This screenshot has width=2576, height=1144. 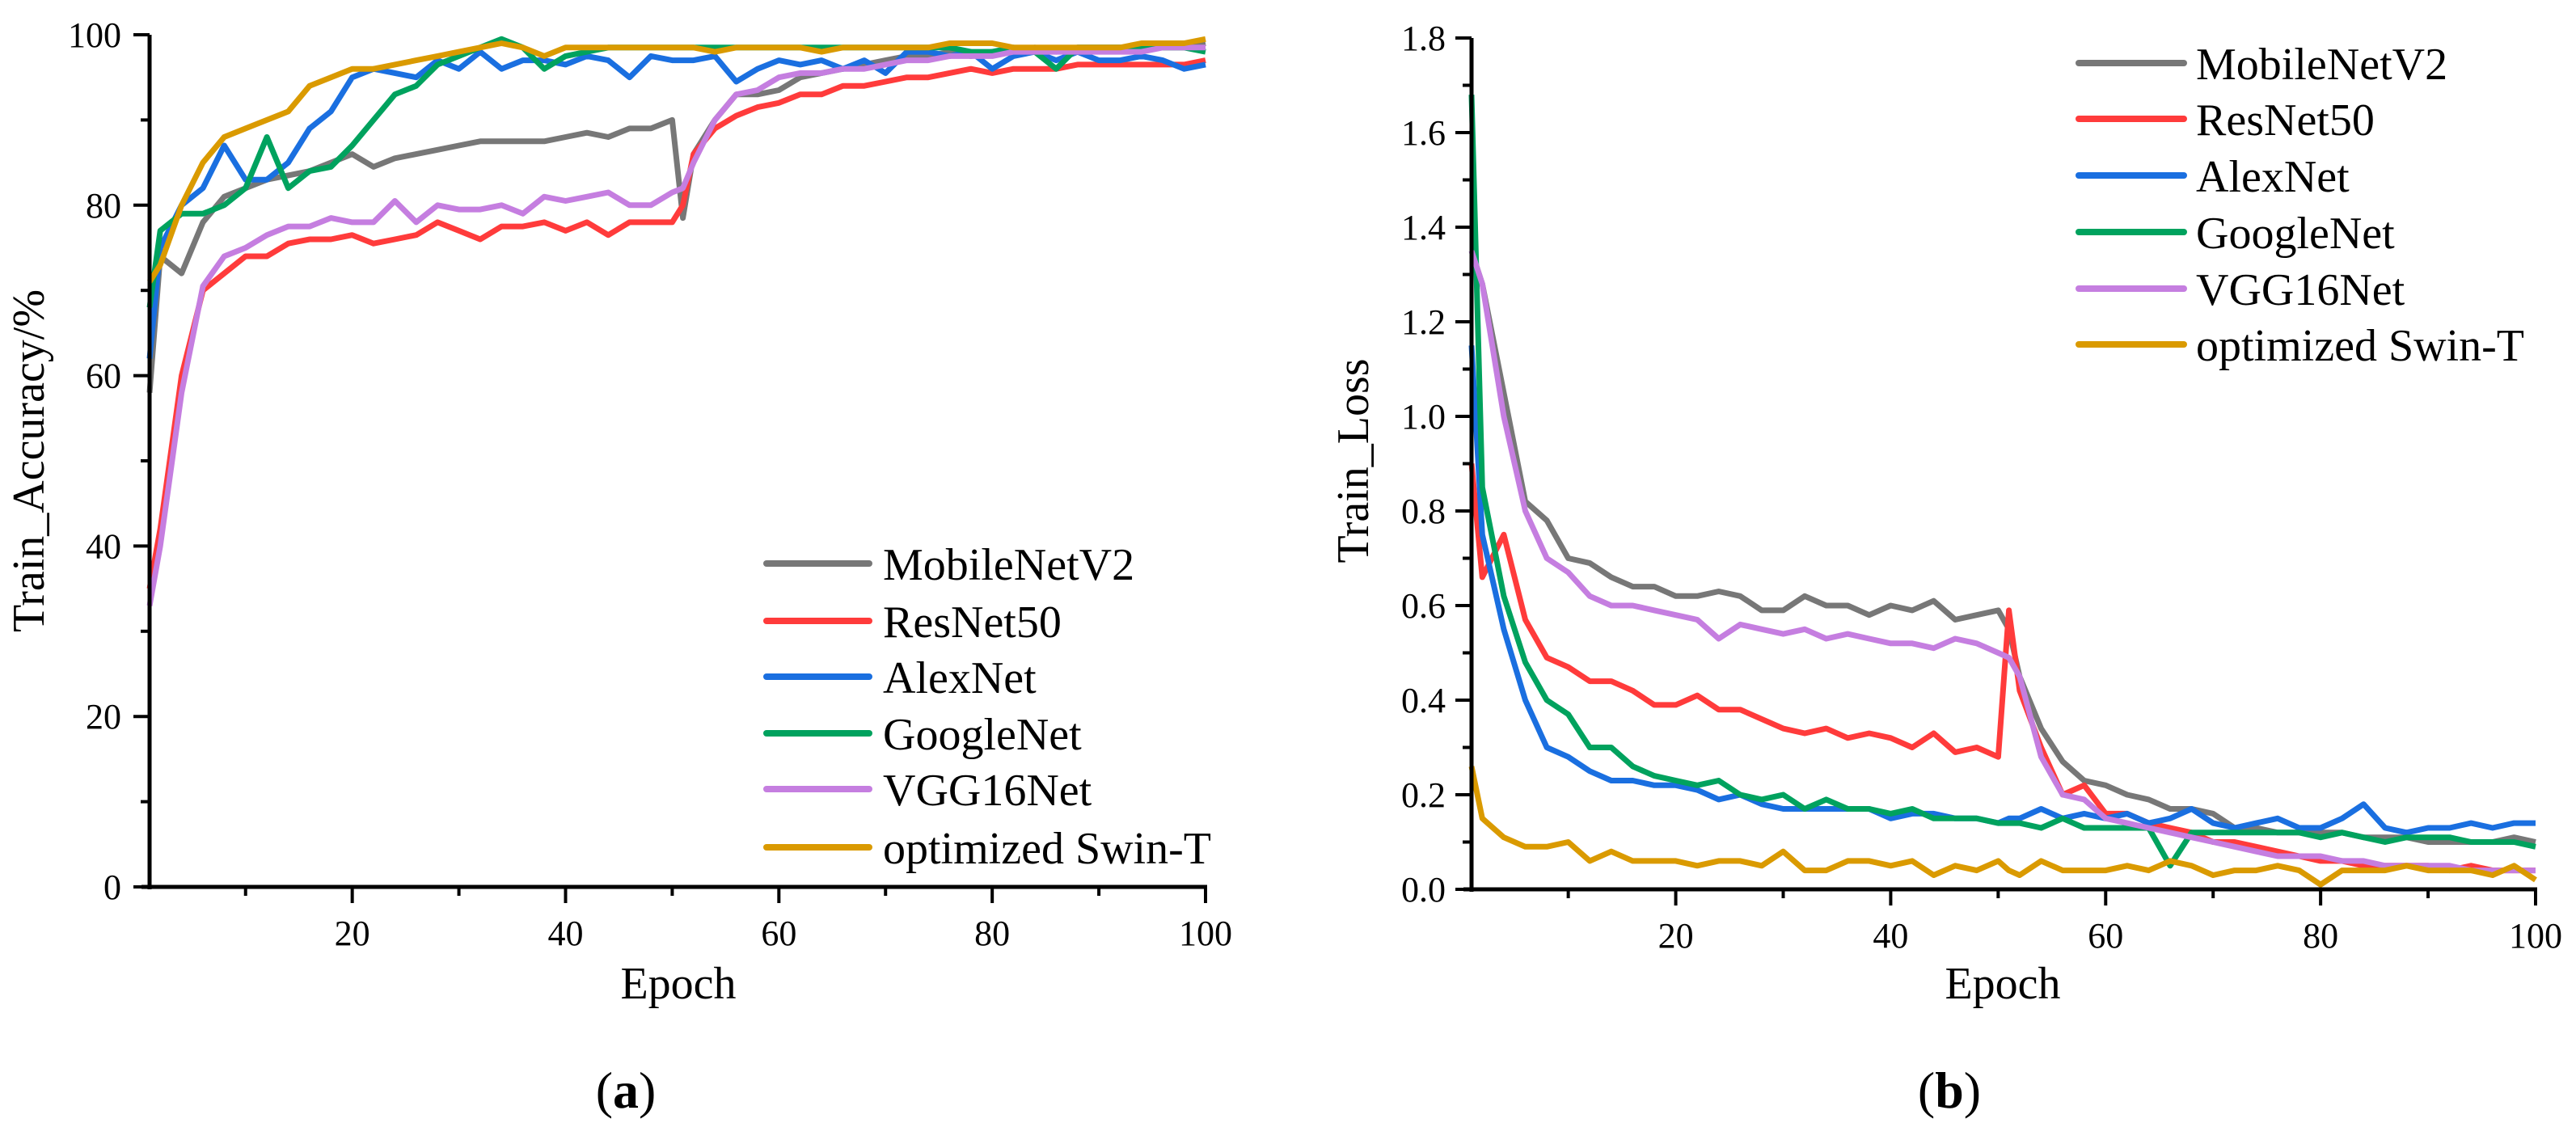 What do you see at coordinates (2002, 668) in the screenshot?
I see `series-line-resnet50` at bounding box center [2002, 668].